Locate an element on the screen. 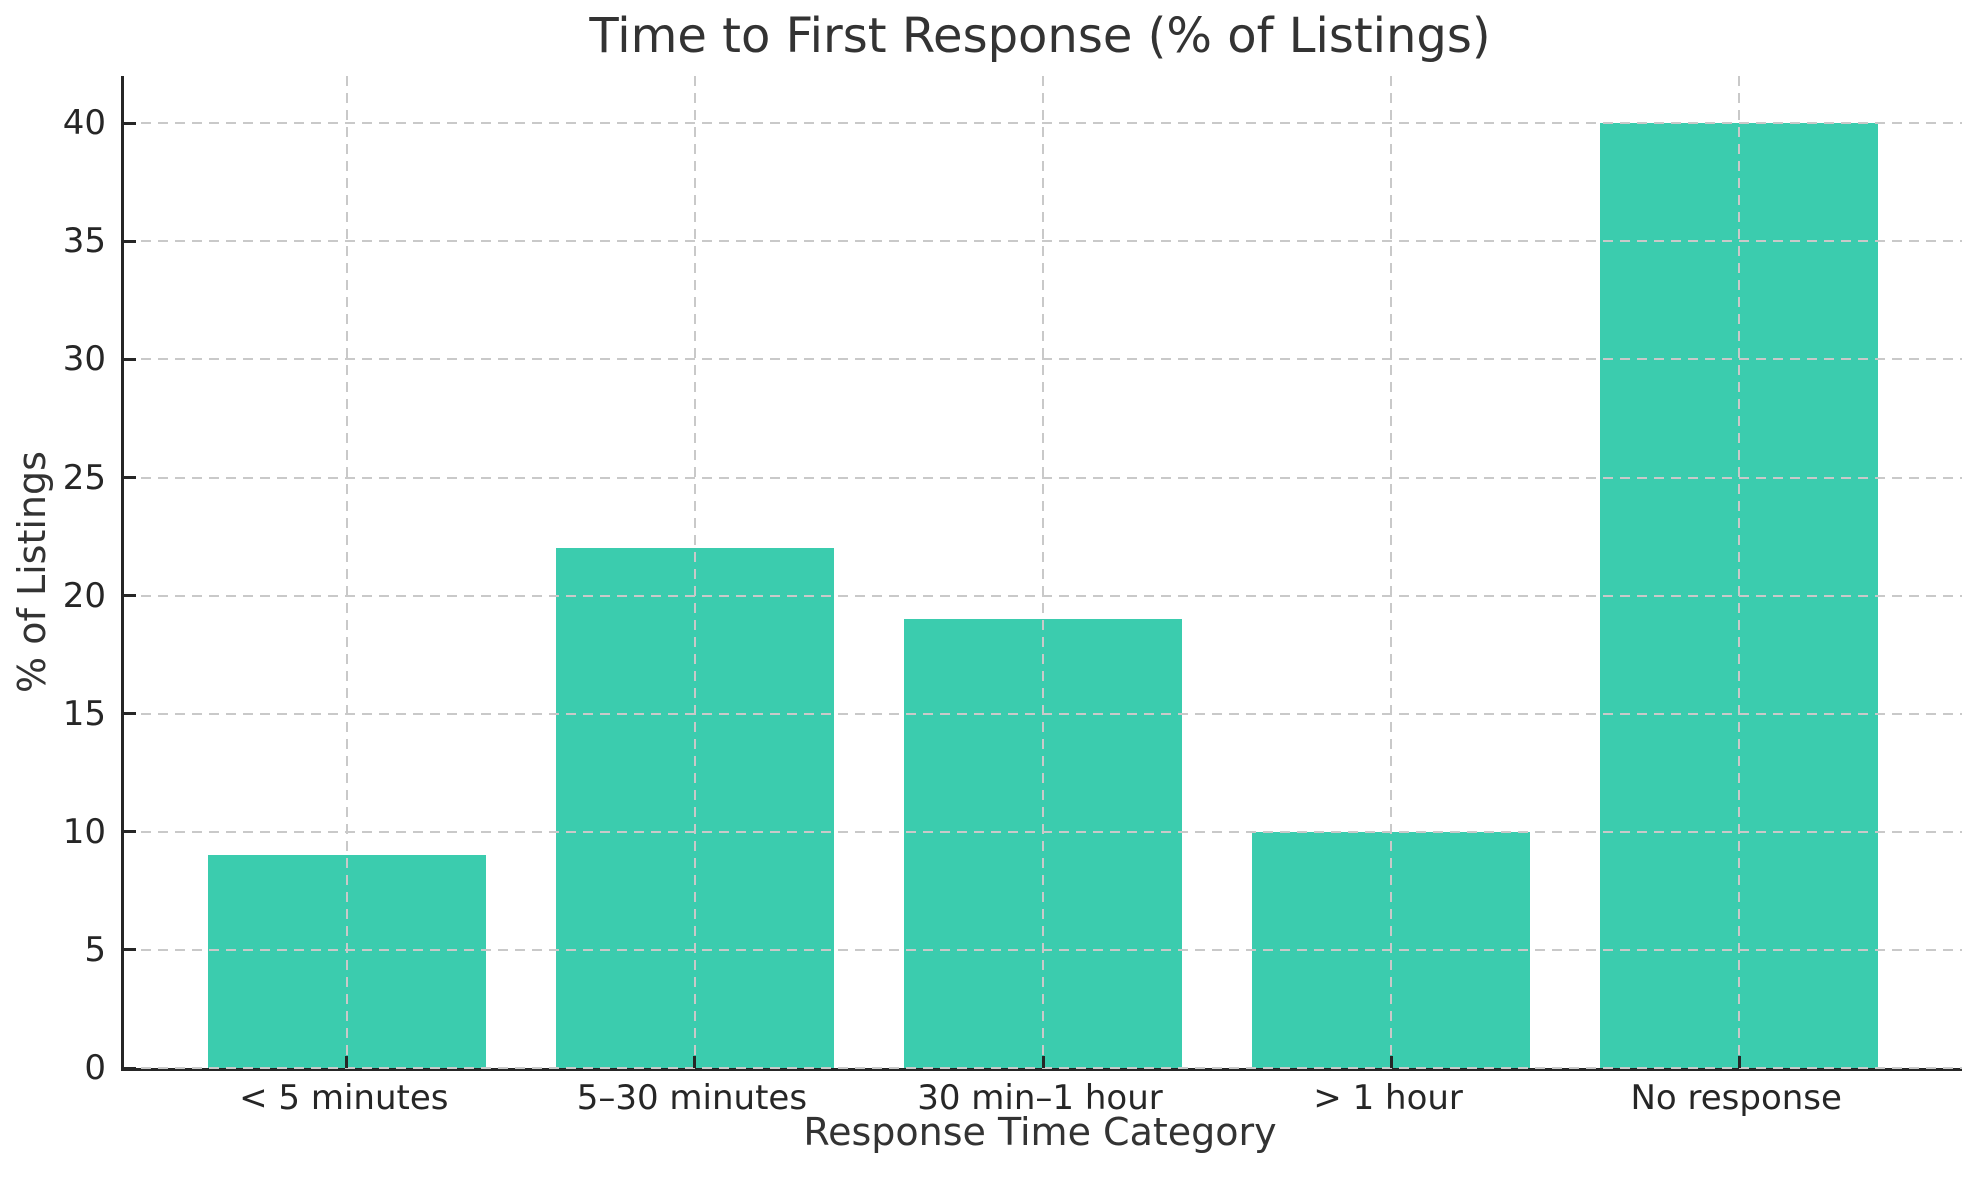 The width and height of the screenshot is (1979, 1180). y-tick-label: 25 is located at coordinates (84, 477).